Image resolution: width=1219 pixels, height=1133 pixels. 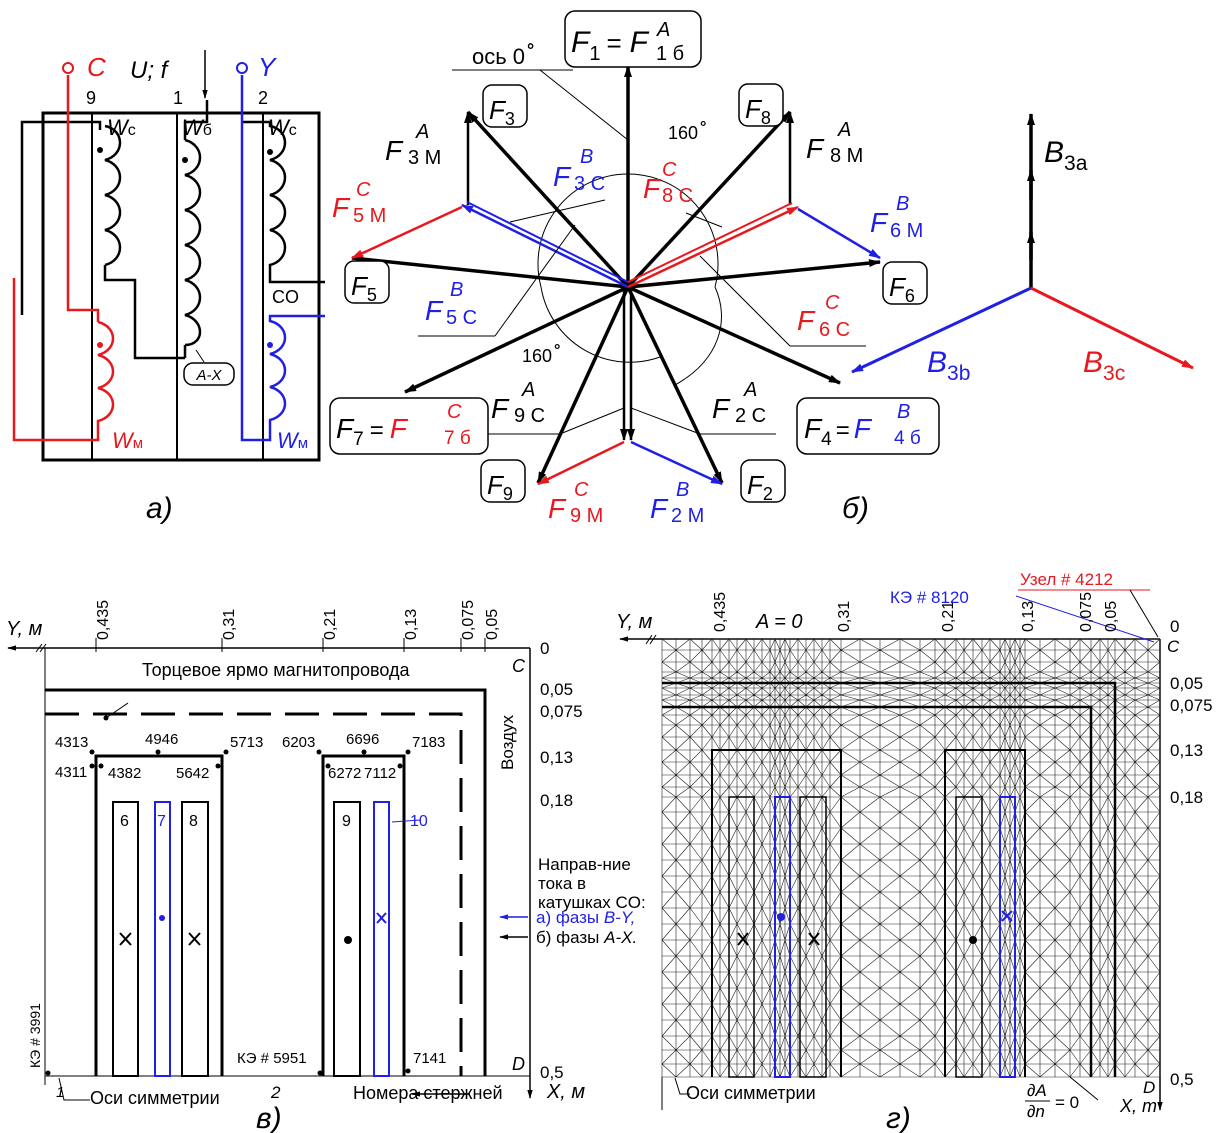 I want to click on symmetry-label: Оси симметрии, so click(x=155, y=1098).